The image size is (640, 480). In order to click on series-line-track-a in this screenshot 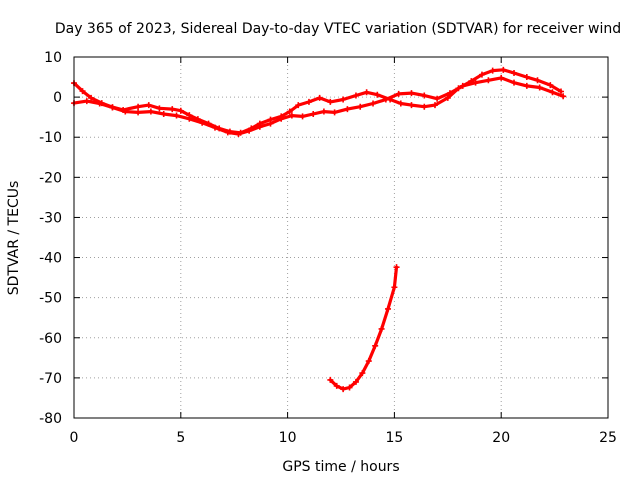, I will do `click(317, 101)`.